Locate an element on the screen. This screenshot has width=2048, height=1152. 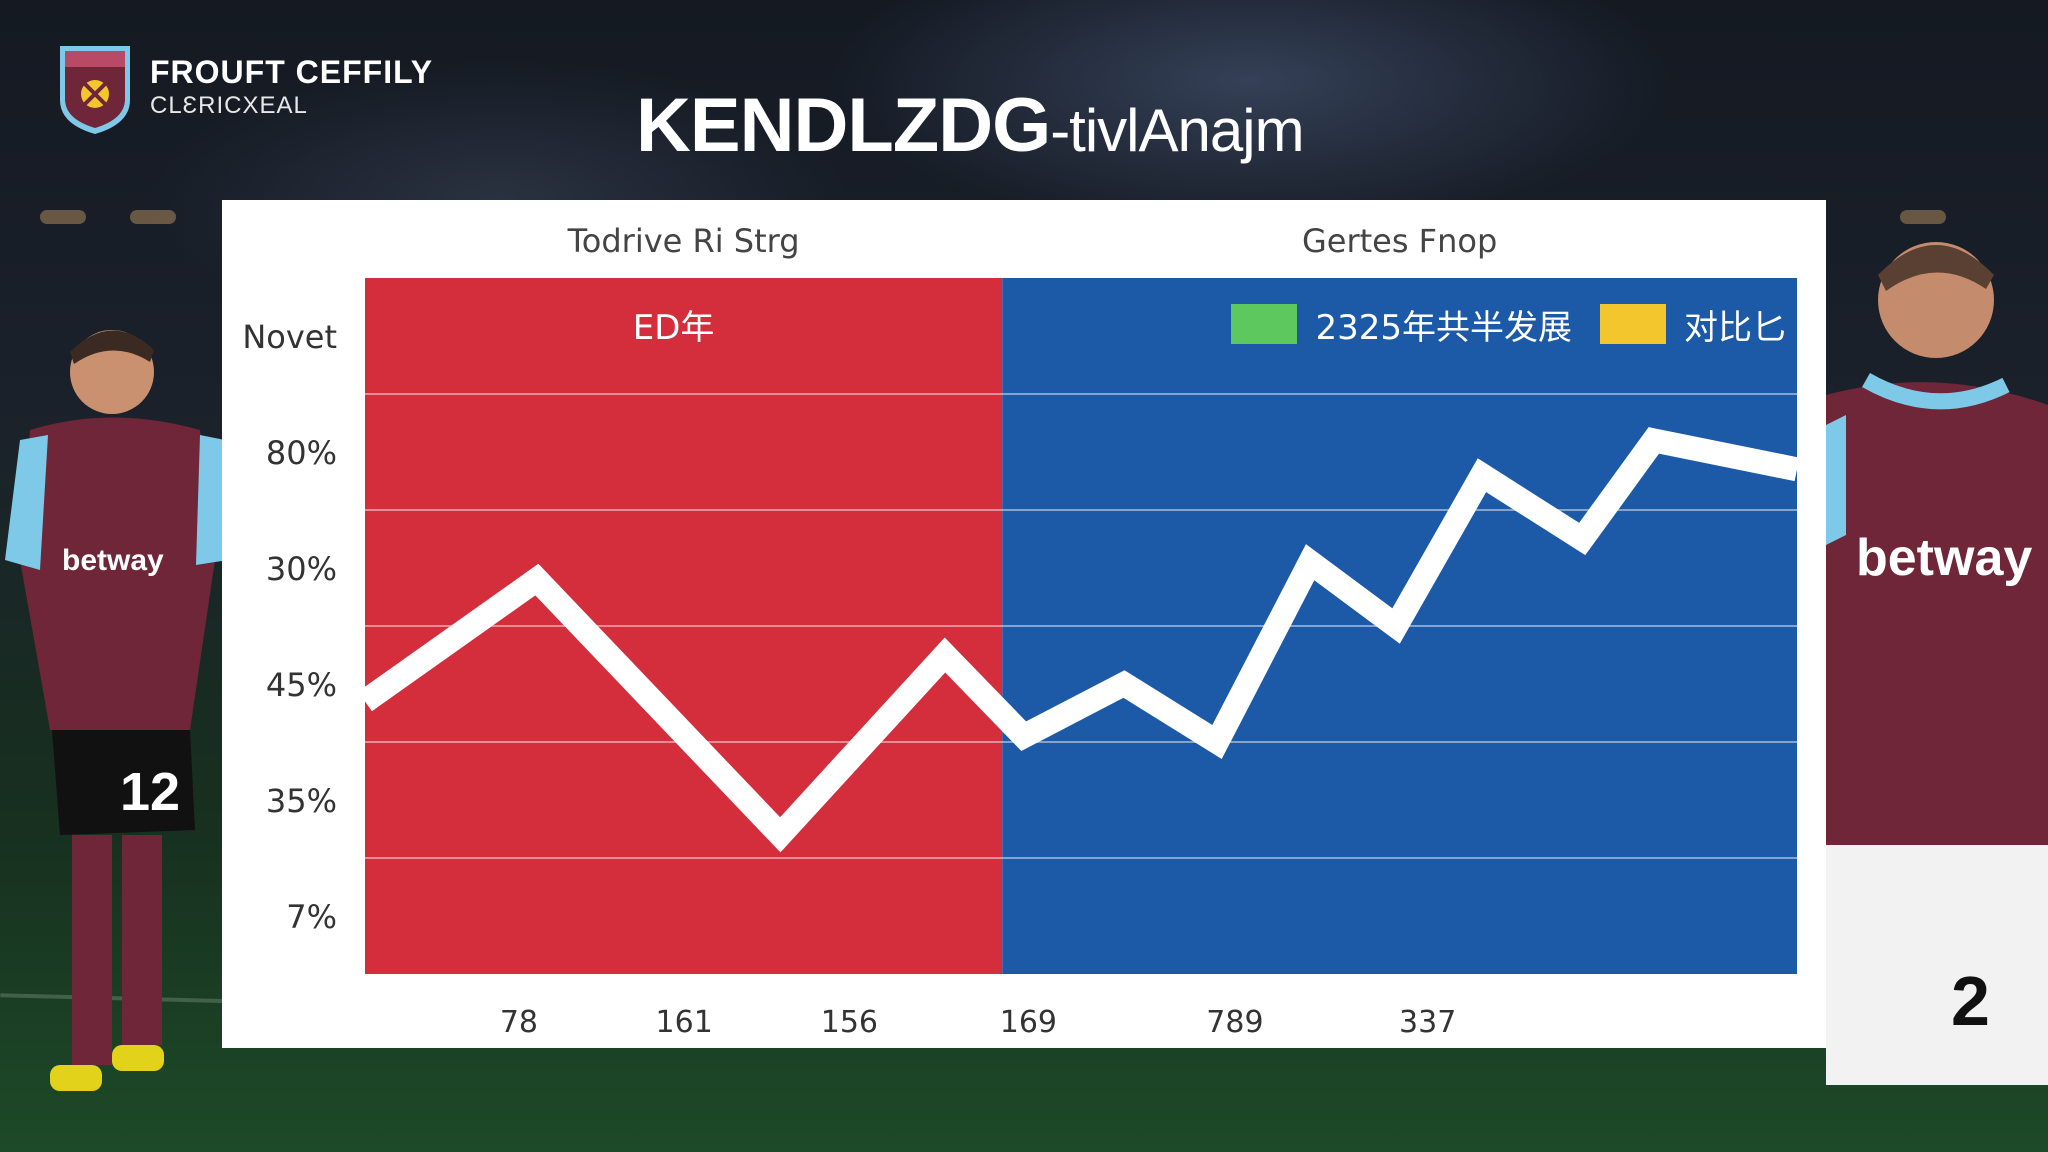
x-tick-label: 169 is located at coordinates (1028, 1022).